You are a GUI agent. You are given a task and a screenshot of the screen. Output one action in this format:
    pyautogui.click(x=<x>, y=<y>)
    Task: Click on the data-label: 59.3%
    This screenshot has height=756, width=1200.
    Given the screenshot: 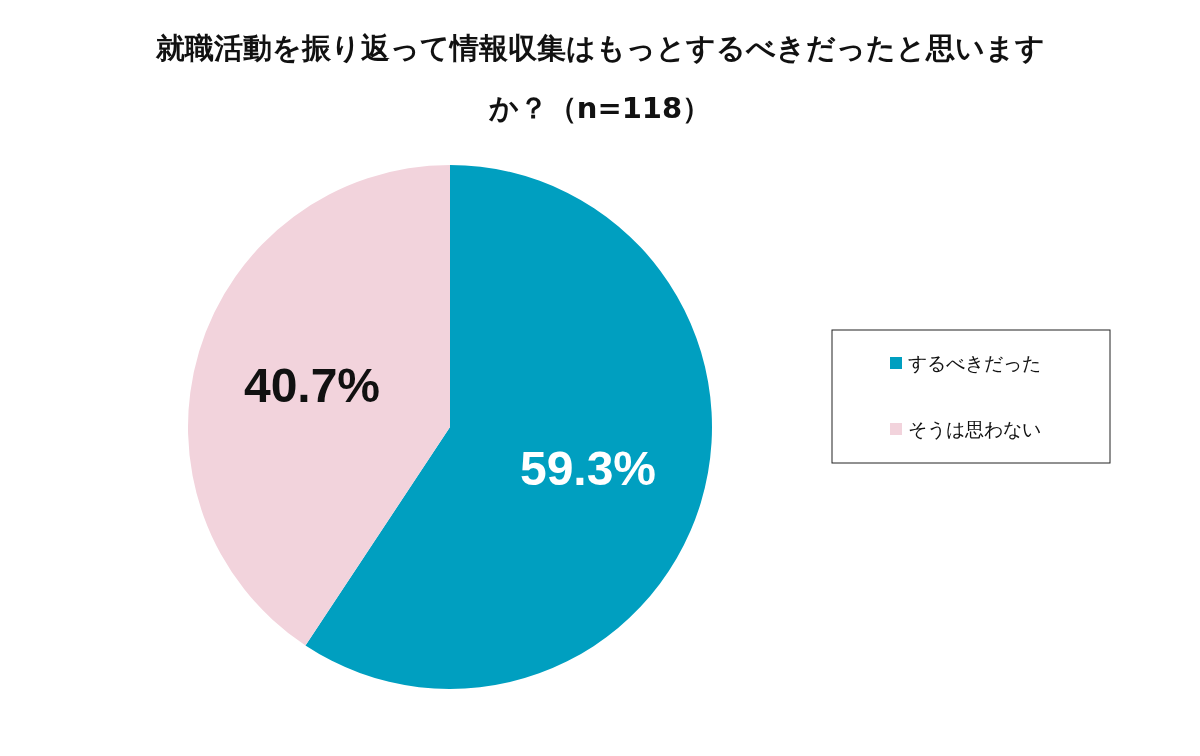 What is the action you would take?
    pyautogui.click(x=588, y=469)
    